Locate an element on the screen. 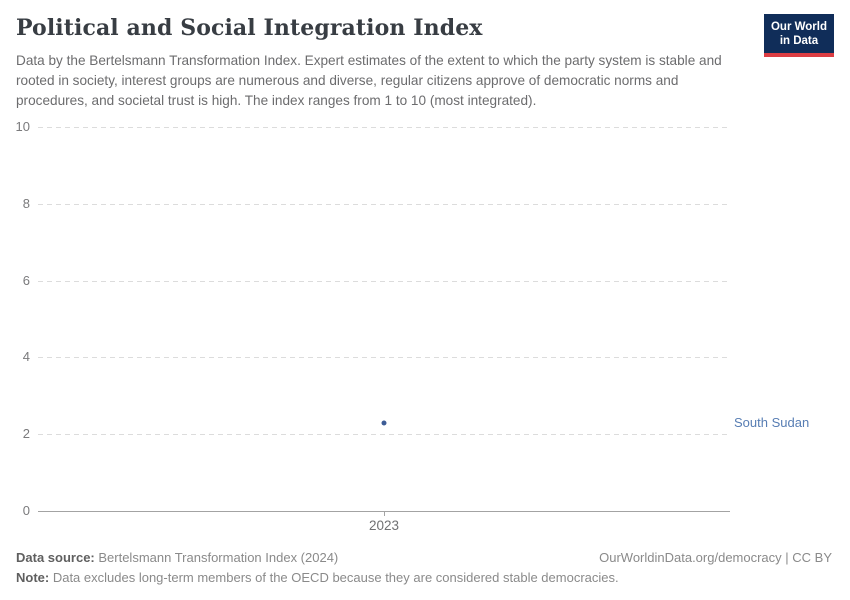 The image size is (850, 600). y-axis: 0 2 4 6 8 10 is located at coordinates (15, 318).